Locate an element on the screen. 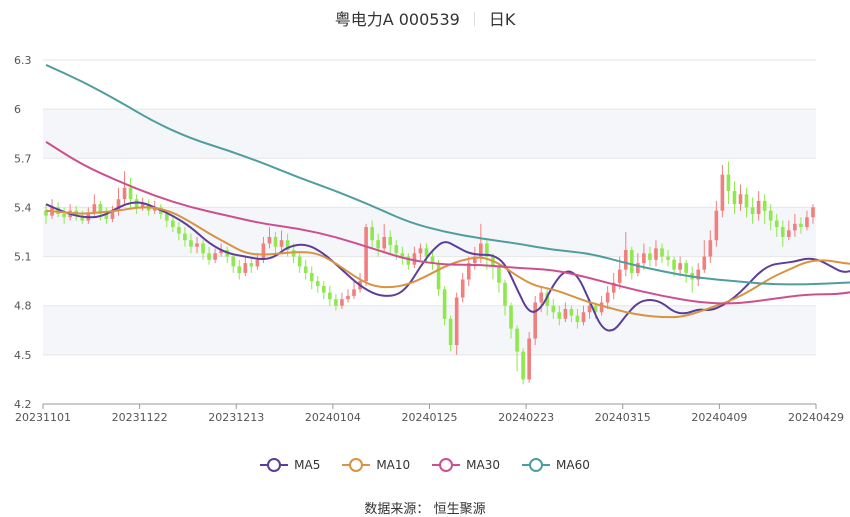 This screenshot has height=517, width=850. chart-title: 粤电力A 000539 日K is located at coordinates (425, 18).